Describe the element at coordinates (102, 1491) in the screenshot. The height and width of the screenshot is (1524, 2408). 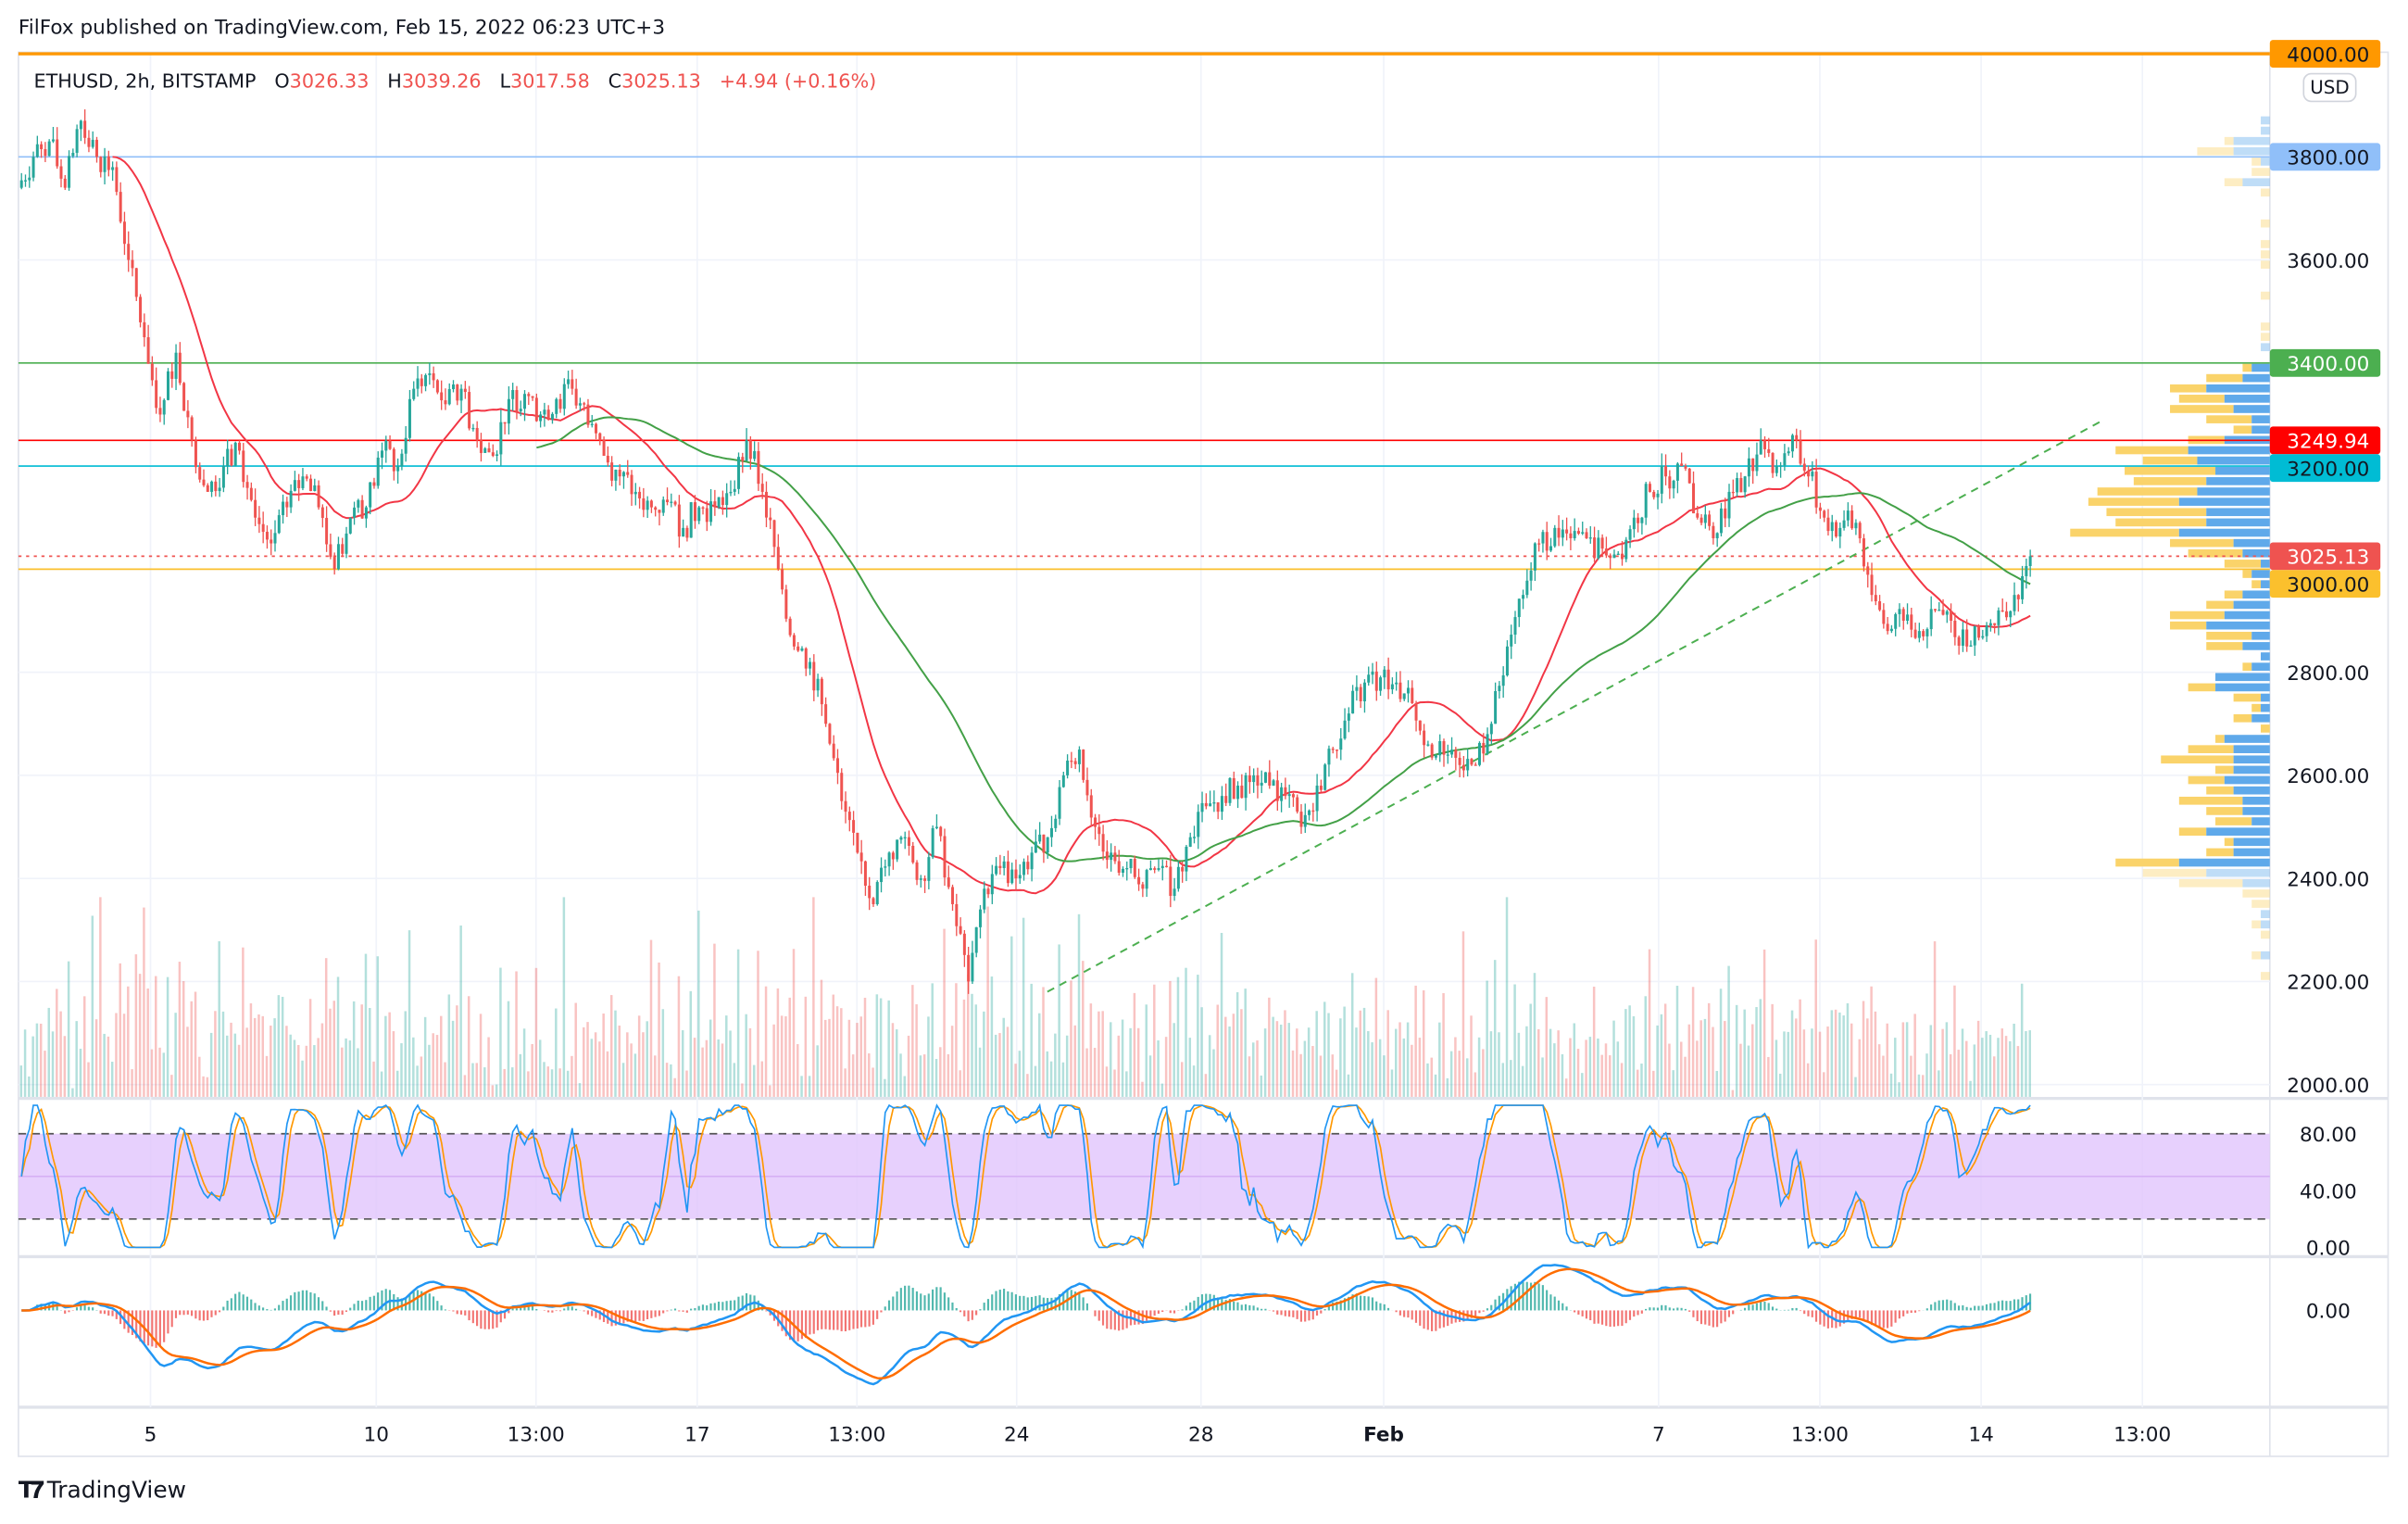
I see `tradingview-logo: T𝟕 TradingView` at that location.